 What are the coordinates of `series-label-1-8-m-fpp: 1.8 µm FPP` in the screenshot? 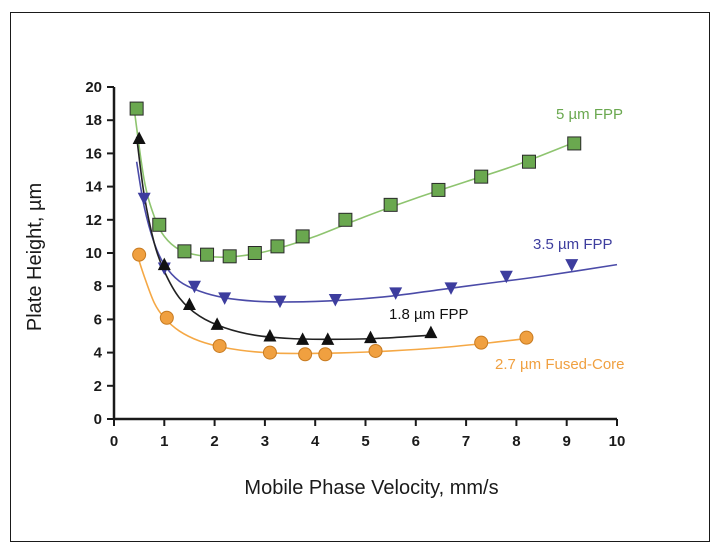 It's located at (429, 314).